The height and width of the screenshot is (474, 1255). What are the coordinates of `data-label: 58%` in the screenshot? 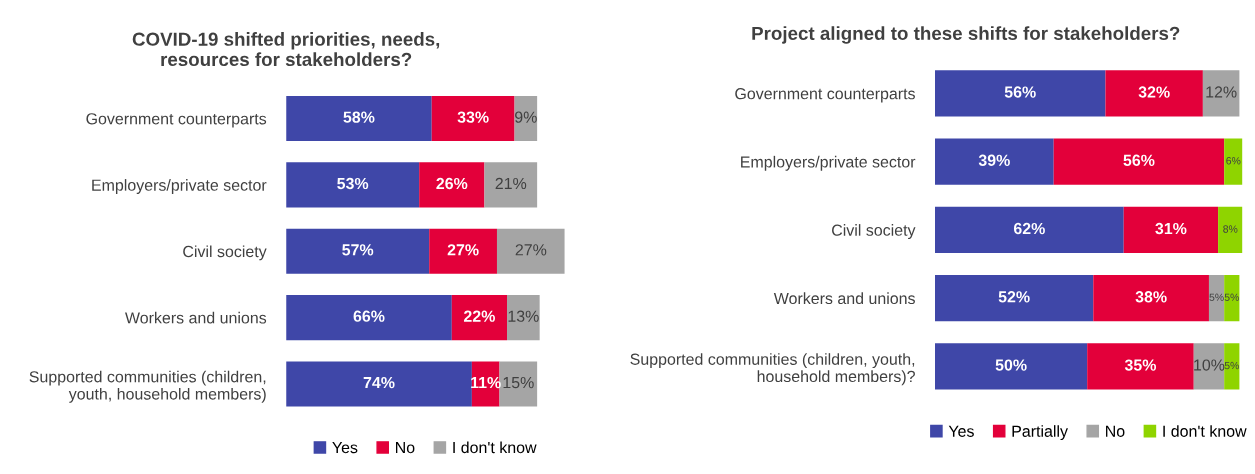 It's located at (359, 117).